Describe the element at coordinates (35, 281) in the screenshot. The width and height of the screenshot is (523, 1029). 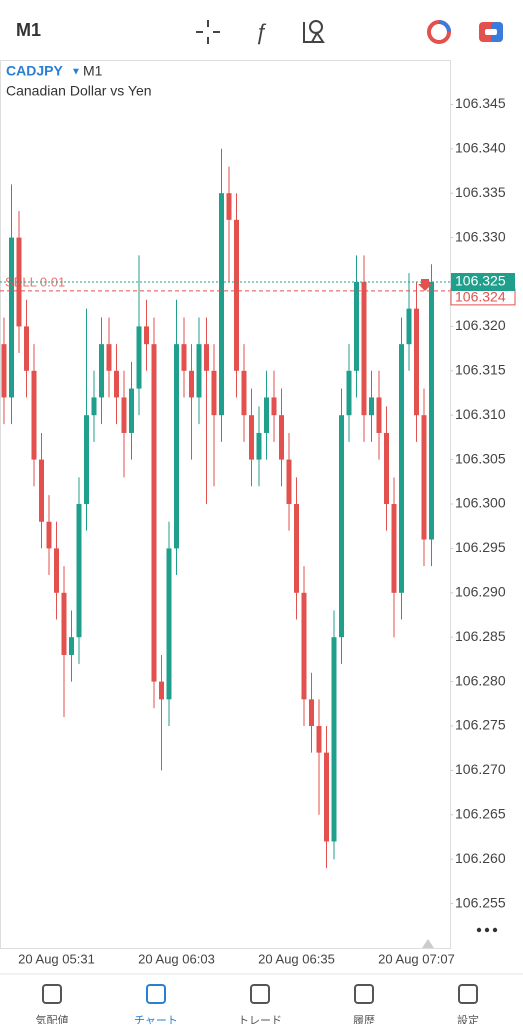
I see `order-label: SELL 0.01` at that location.